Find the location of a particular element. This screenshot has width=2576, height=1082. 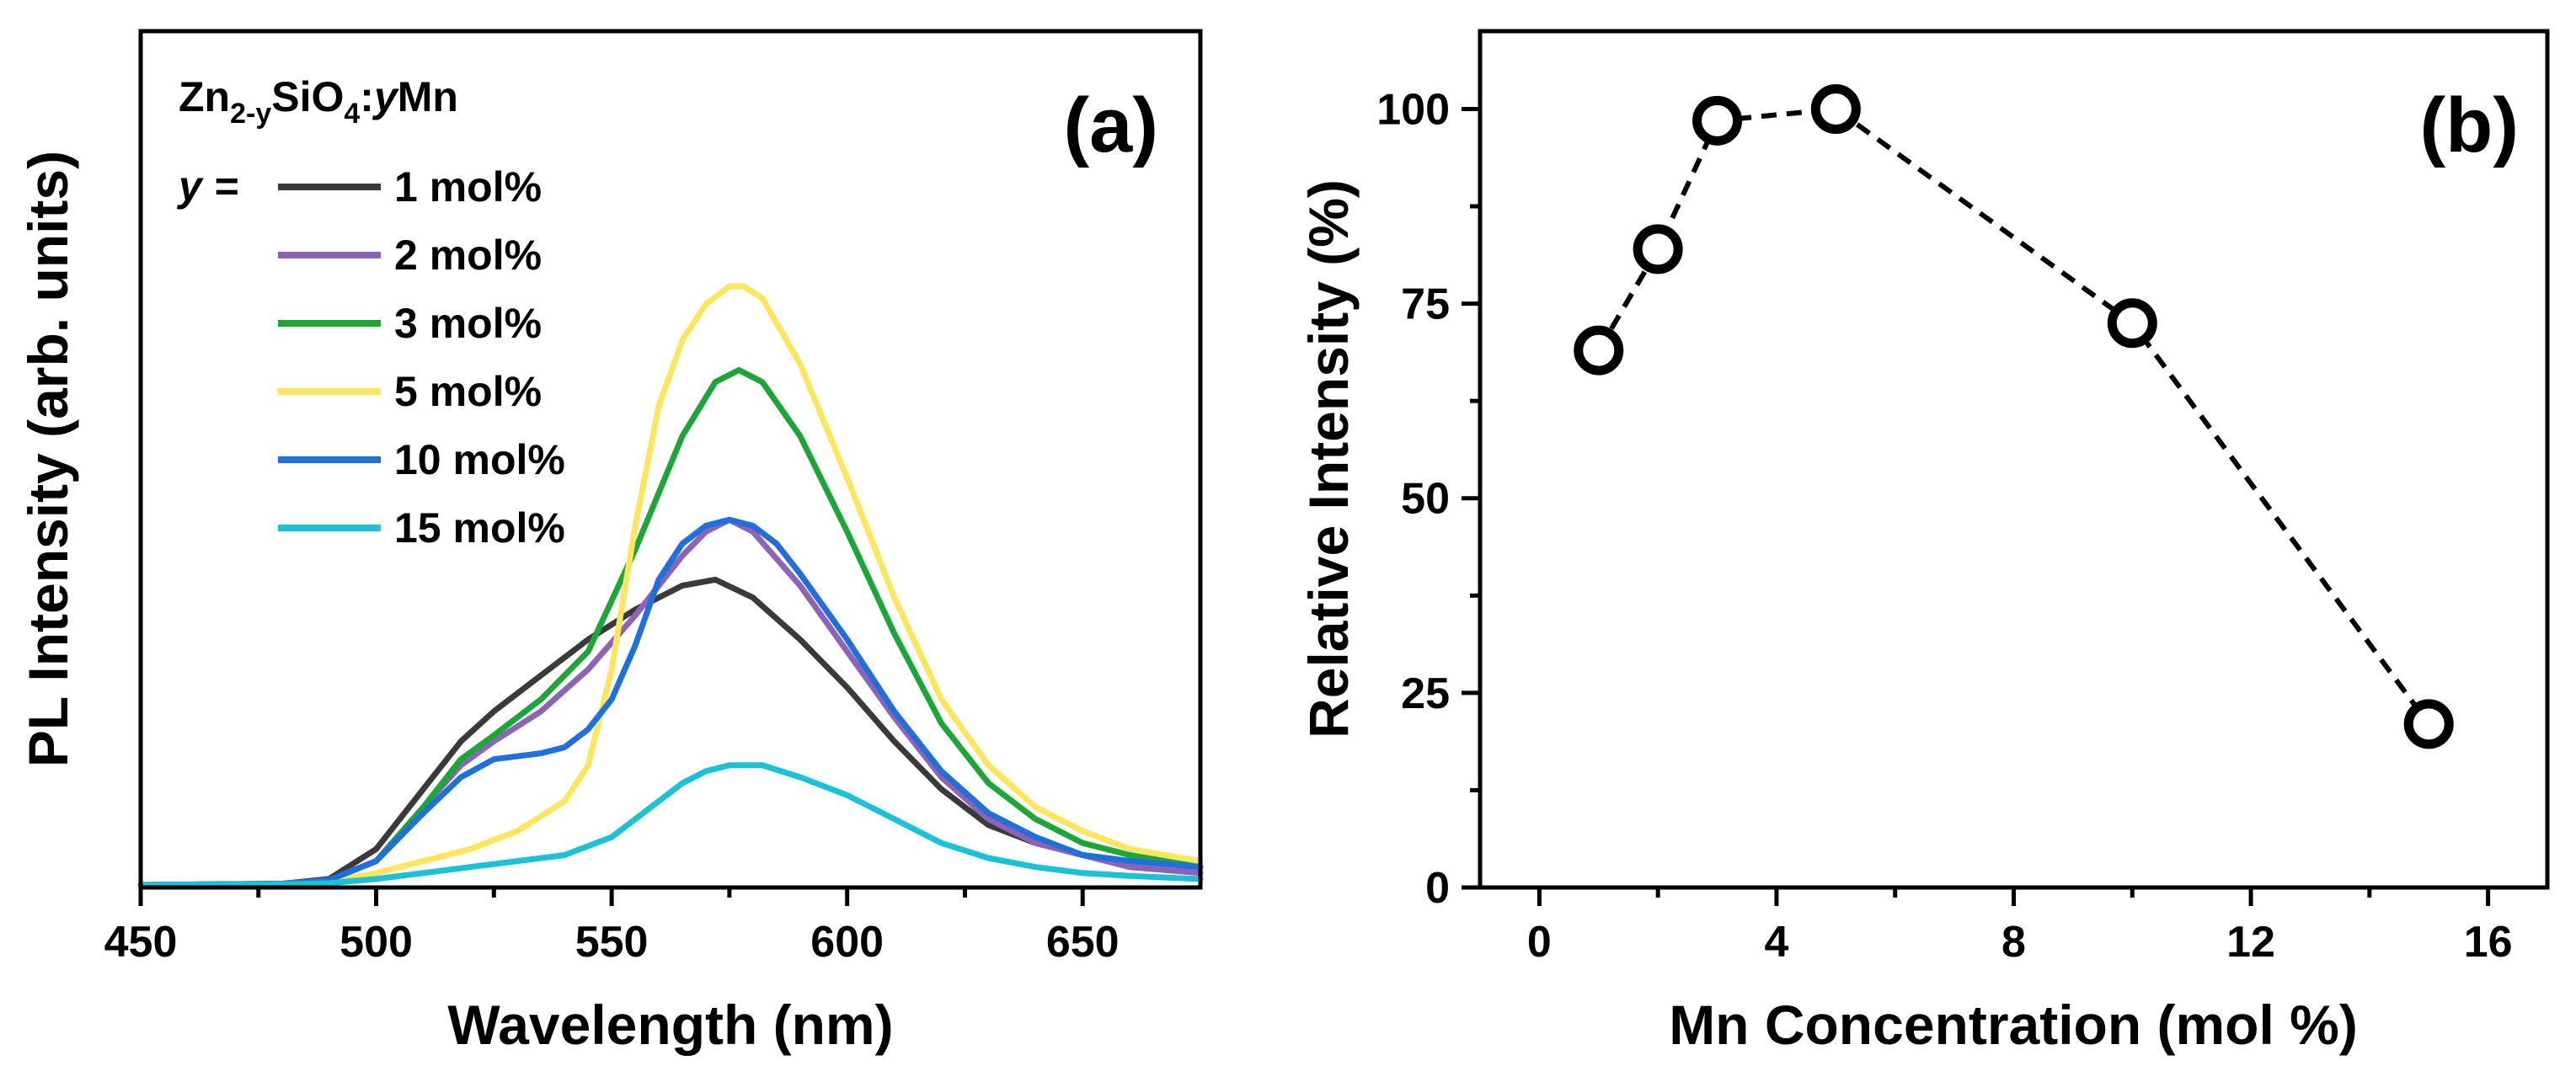

legend-label: 15 mol% is located at coordinates (479, 528).